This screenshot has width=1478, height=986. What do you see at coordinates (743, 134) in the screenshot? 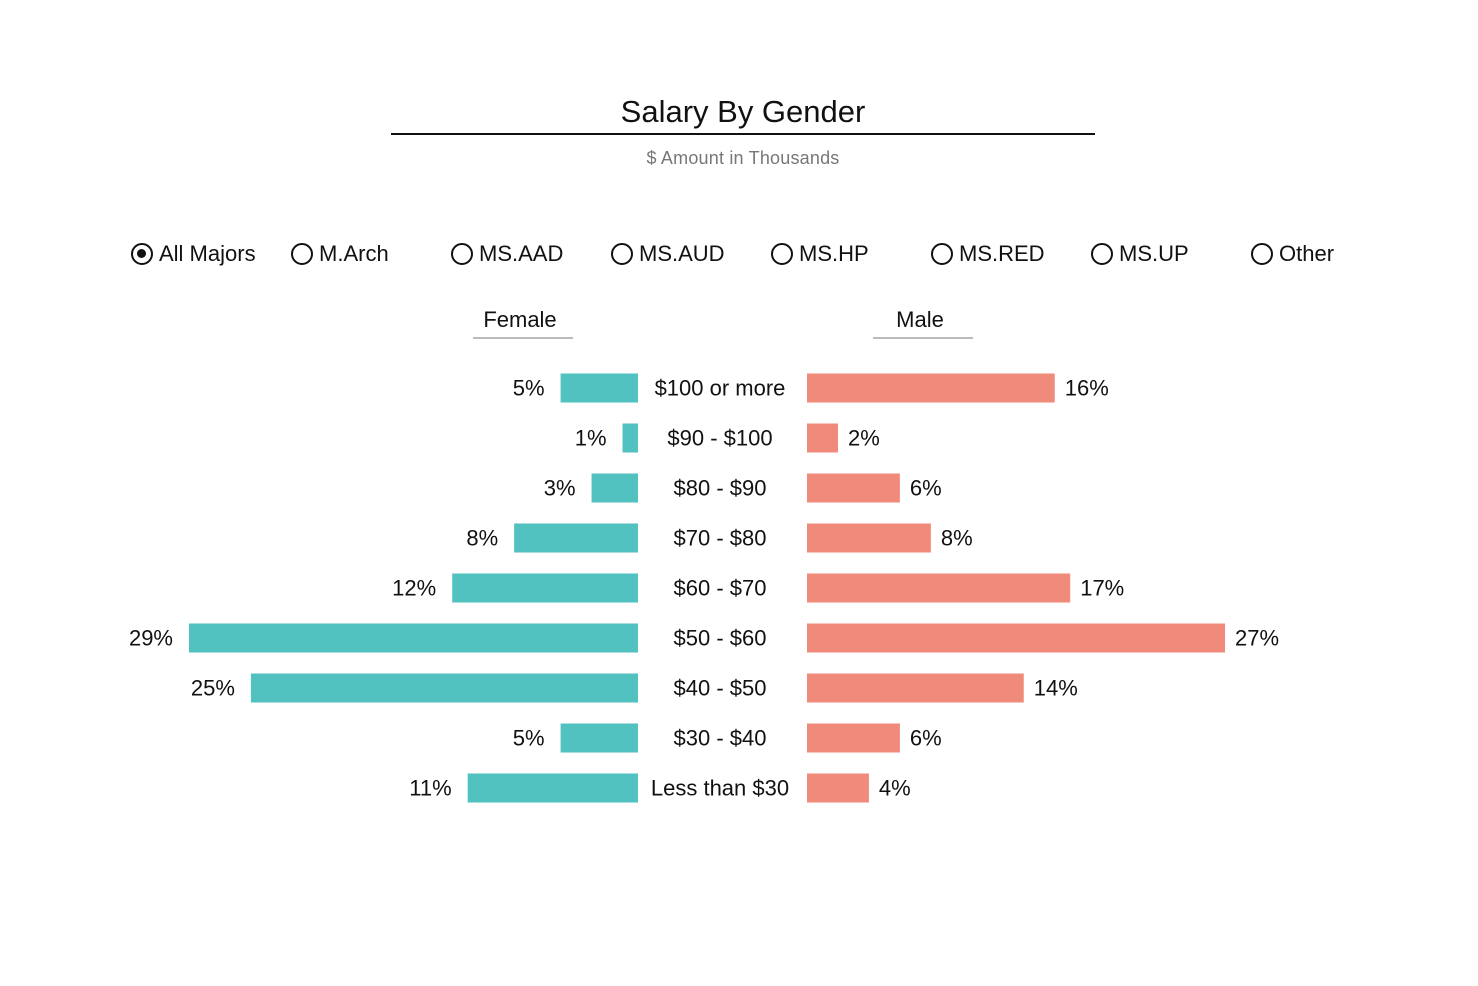
I see `title-underline` at bounding box center [743, 134].